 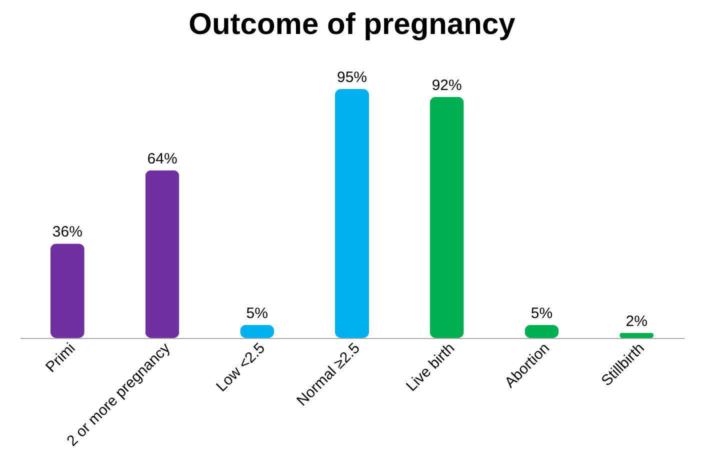 What do you see at coordinates (240, 368) in the screenshot?
I see `x-tick-label: Low <2.5` at bounding box center [240, 368].